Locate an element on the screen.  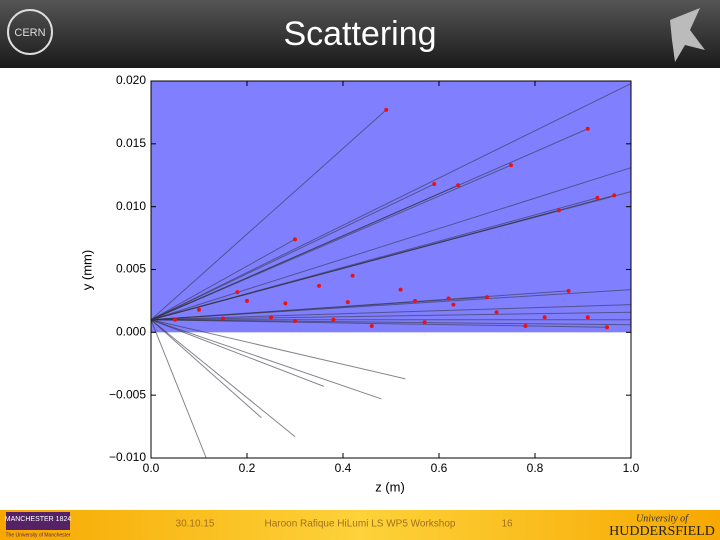
manchester-logo-sub: The University of Manchester is located at coordinates (37, 535).